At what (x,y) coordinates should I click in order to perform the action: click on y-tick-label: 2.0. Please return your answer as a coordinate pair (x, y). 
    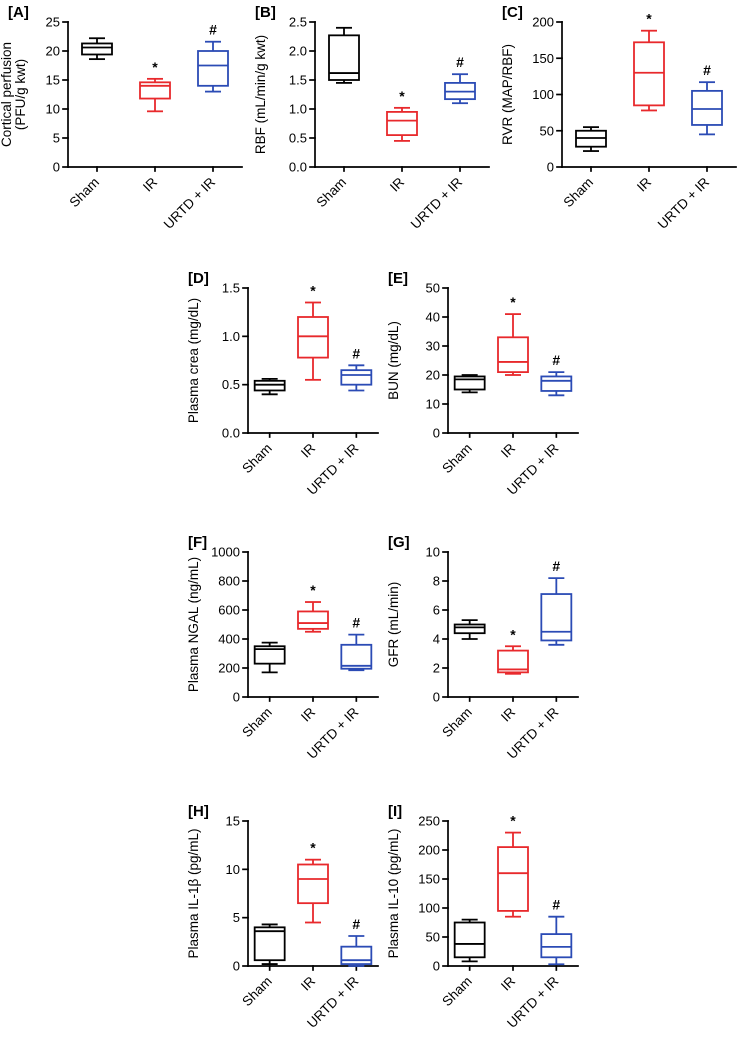
    Looking at the image, I should click on (298, 51).